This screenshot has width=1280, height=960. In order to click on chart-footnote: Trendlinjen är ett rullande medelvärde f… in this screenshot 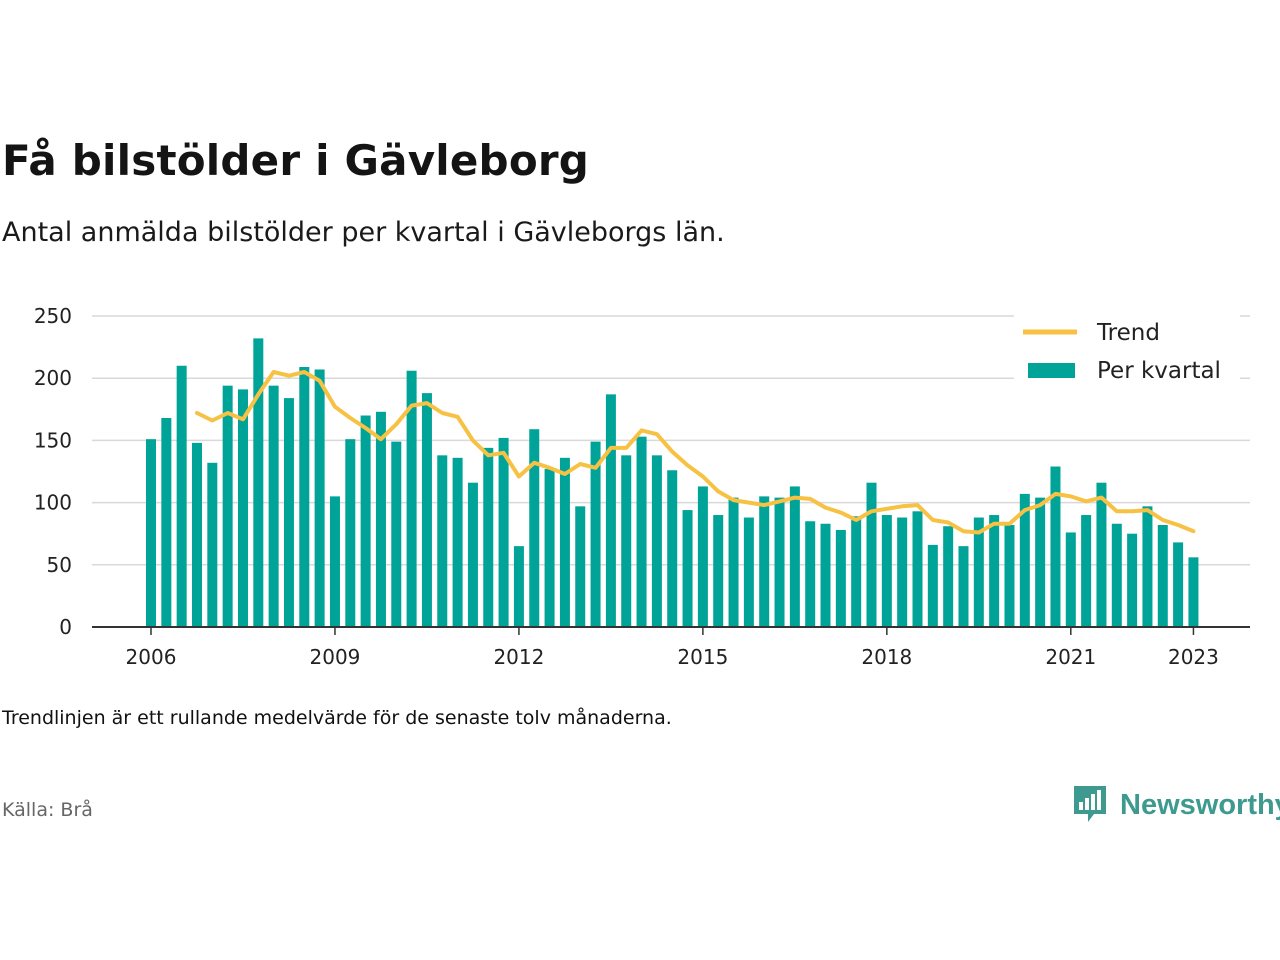, I will do `click(337, 718)`.